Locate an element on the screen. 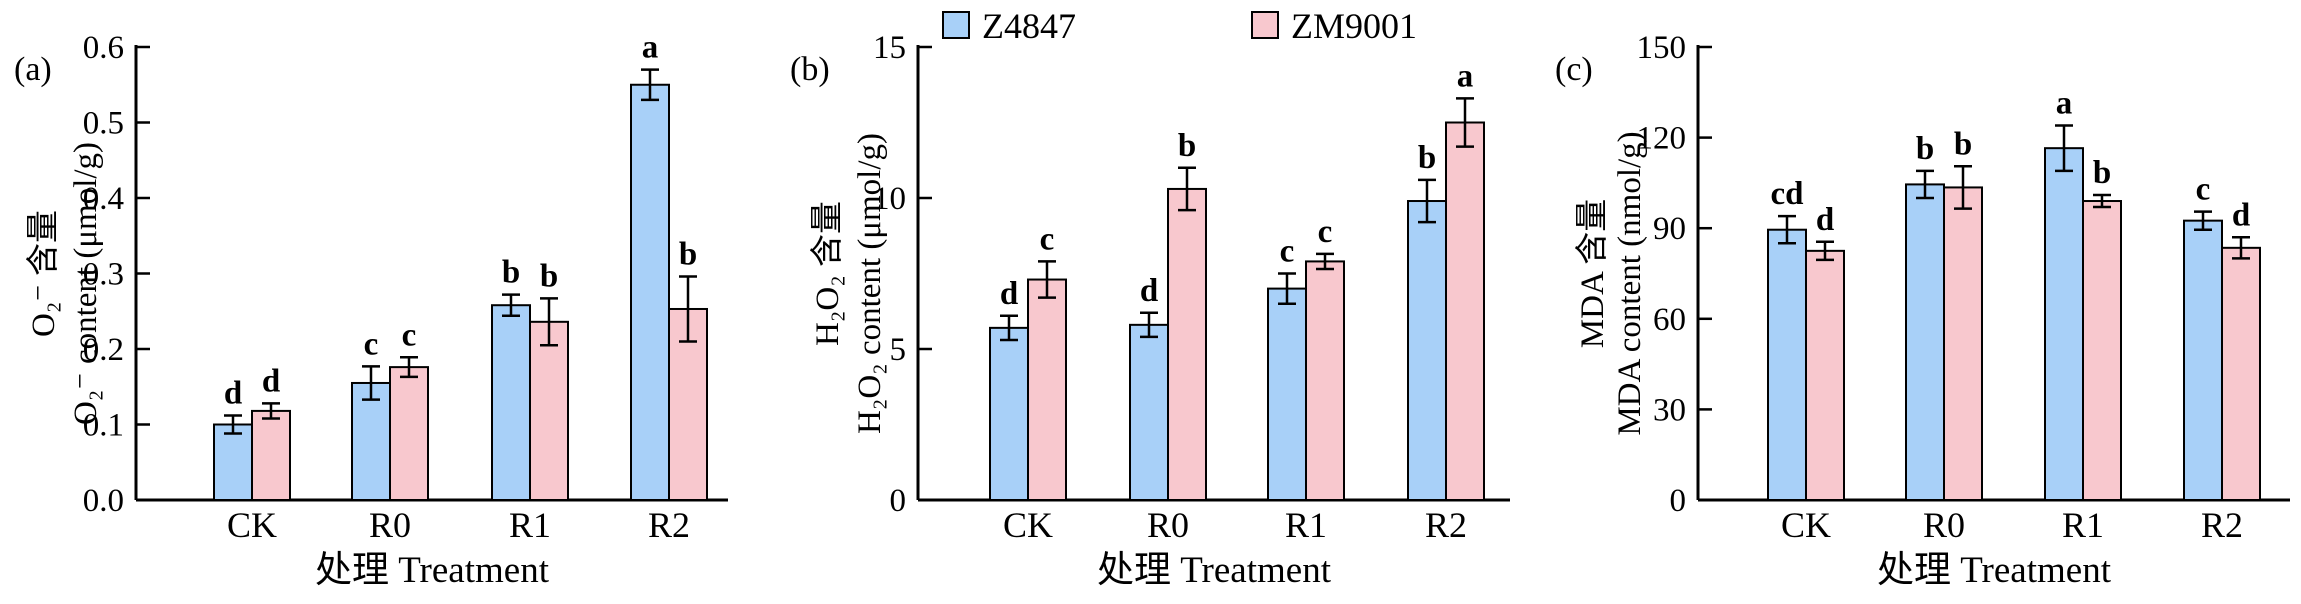  y-tick-label: 0.2 is located at coordinates (103, 350).